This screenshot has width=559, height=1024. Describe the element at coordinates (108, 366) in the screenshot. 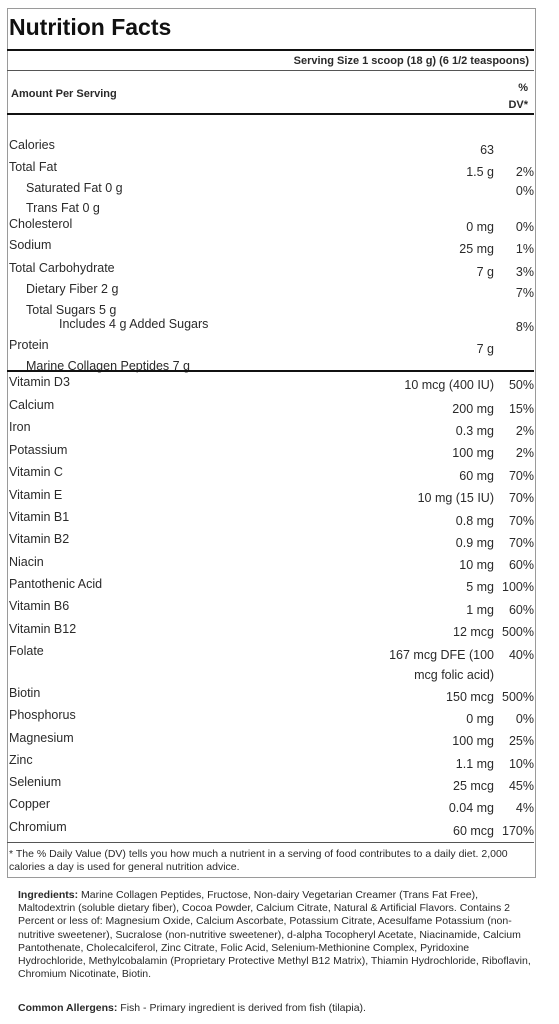

I see `nutrient-name: Marine Collagen Peptides 7 g` at that location.